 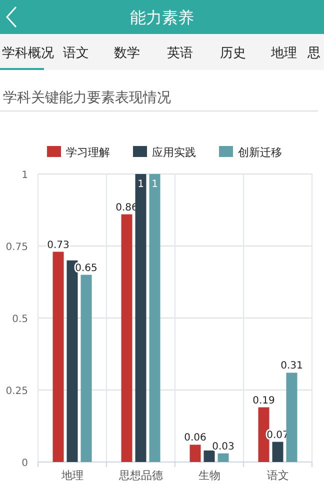 What do you see at coordinates (260, 152) in the screenshot?
I see `legend-label: 创新迁移` at bounding box center [260, 152].